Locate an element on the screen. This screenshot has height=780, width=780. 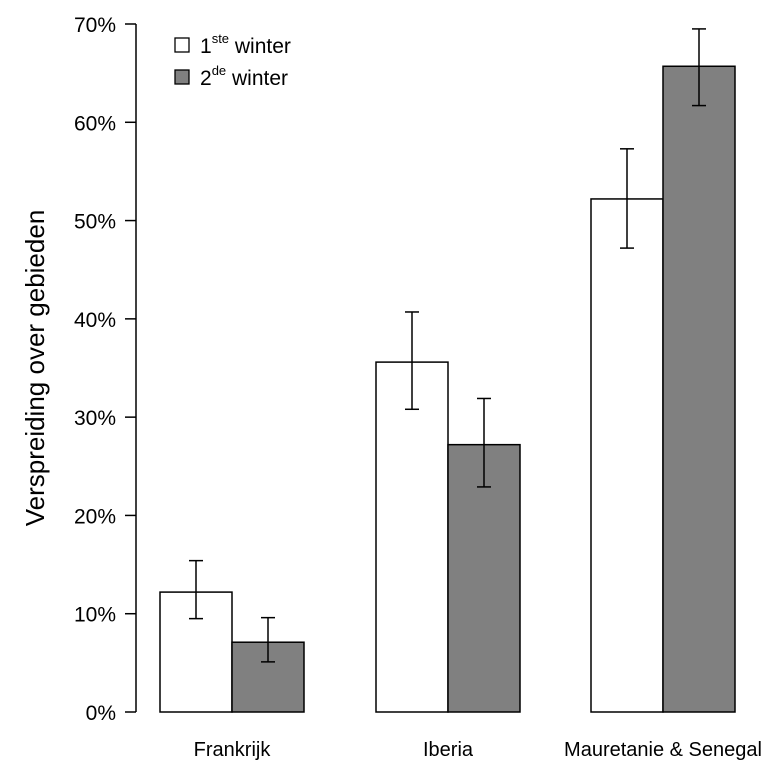
legend-label: 2de winter is located at coordinates (244, 76).